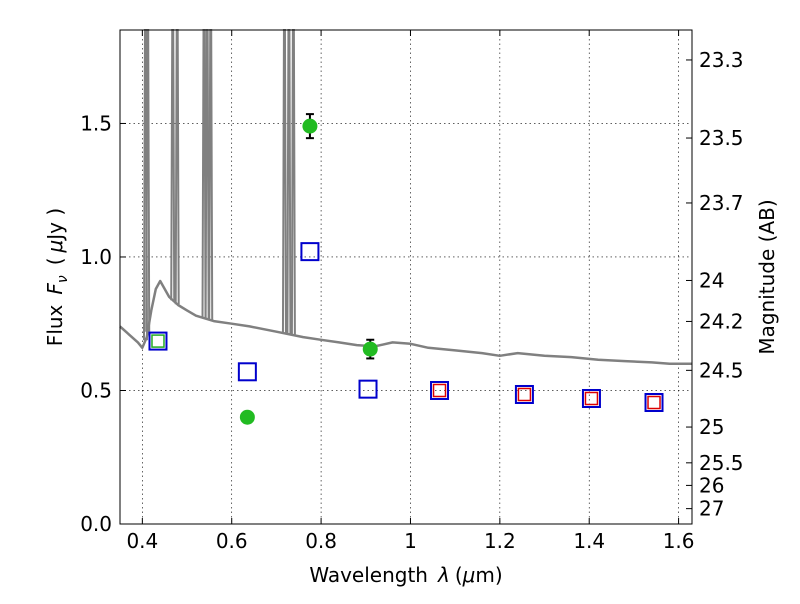 The image size is (800, 604). What do you see at coordinates (721, 203) in the screenshot?
I see `right-tick-label: 23.7` at bounding box center [721, 203].